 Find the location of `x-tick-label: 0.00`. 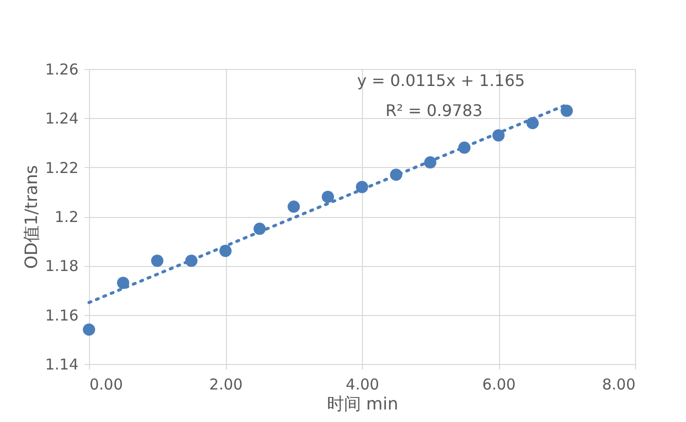

x-tick-label: 0.00 is located at coordinates (106, 385).